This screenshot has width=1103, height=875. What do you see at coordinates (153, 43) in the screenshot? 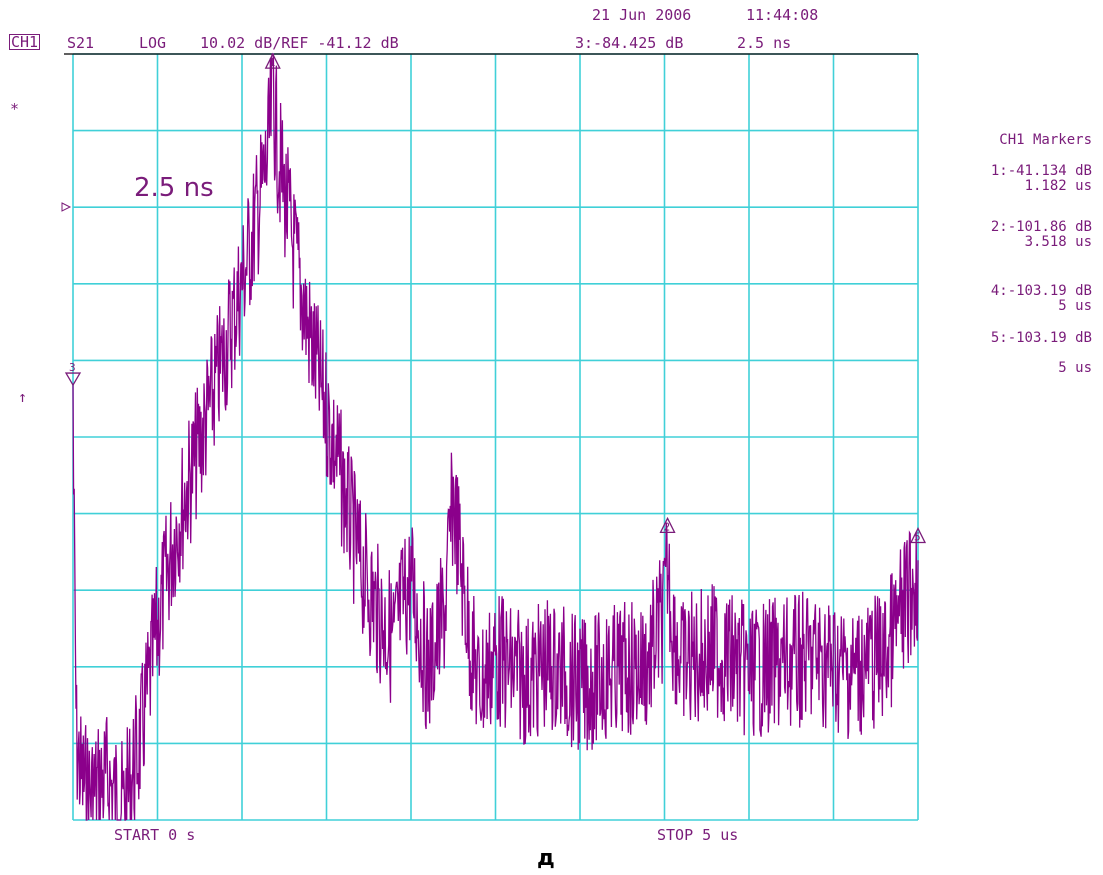
I see `format-label: LOG` at bounding box center [153, 43].